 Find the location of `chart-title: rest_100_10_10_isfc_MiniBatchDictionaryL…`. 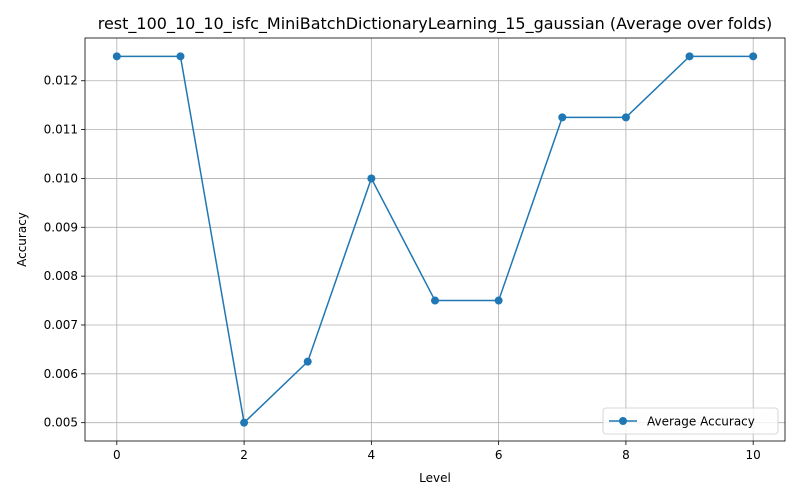

chart-title: rest_100_10_10_isfc_MiniBatchDictionaryL… is located at coordinates (435, 24).